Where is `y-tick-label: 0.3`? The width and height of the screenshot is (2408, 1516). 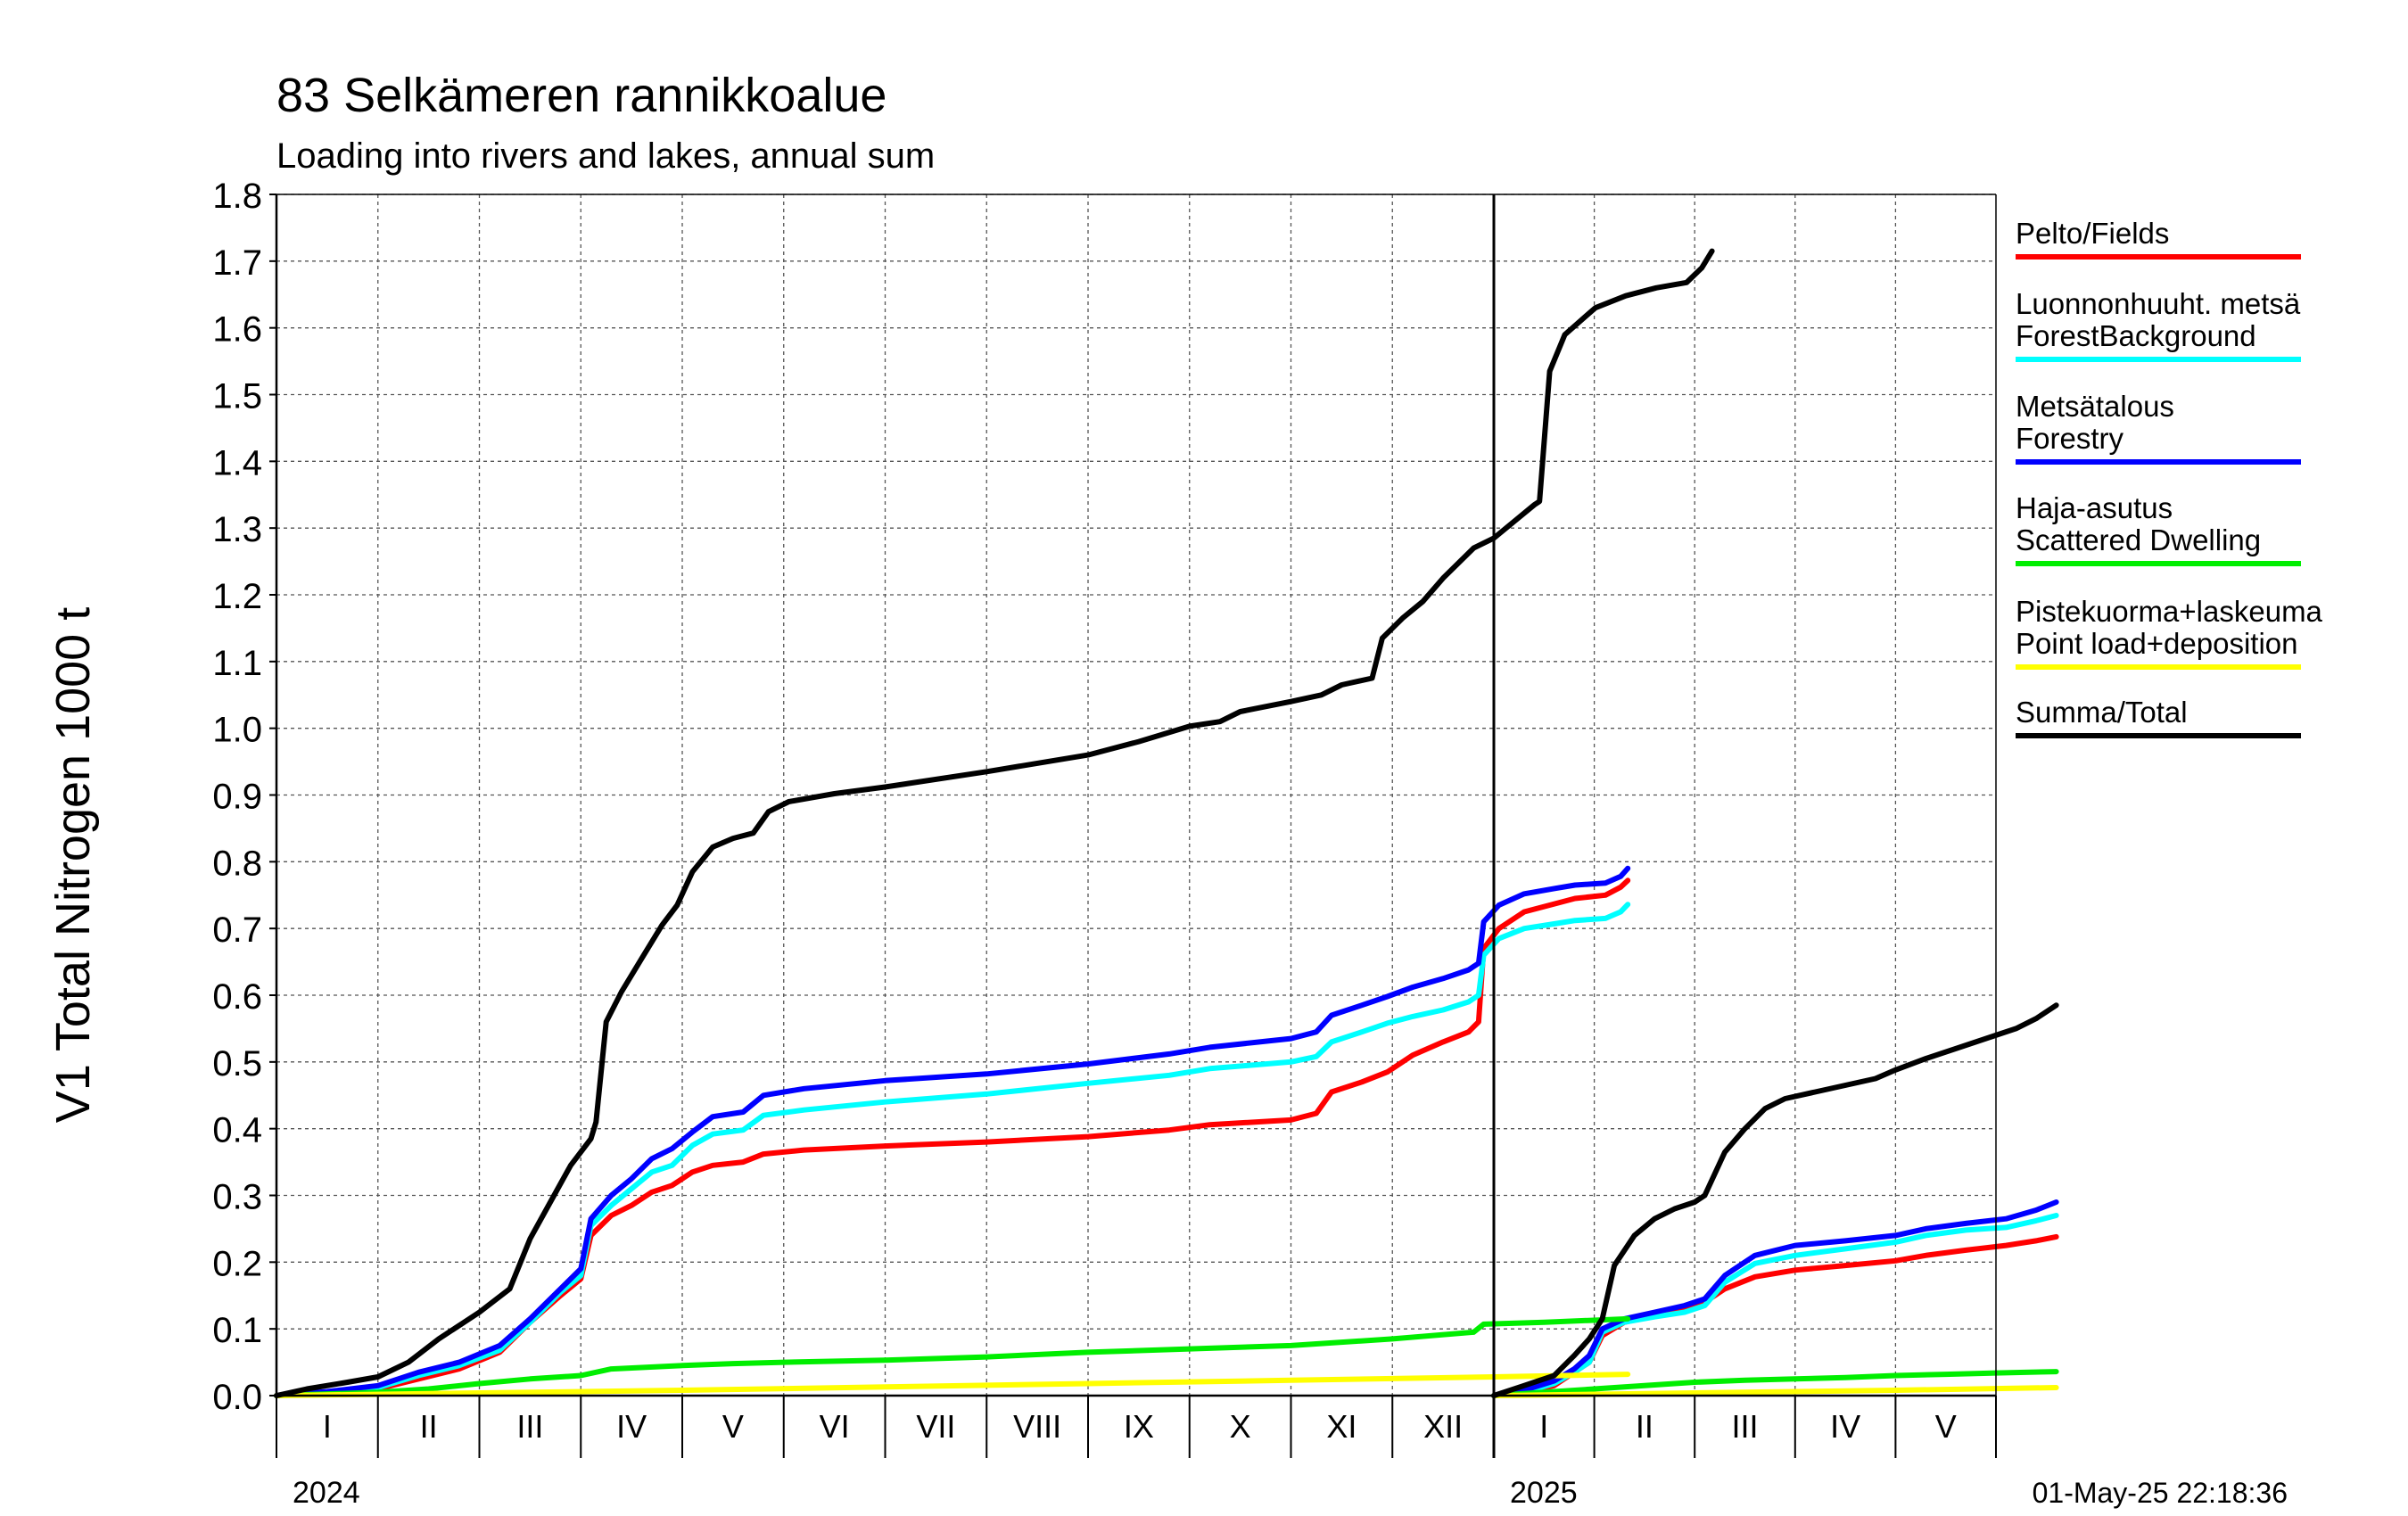 y-tick-label: 0.3 is located at coordinates (237, 1197).